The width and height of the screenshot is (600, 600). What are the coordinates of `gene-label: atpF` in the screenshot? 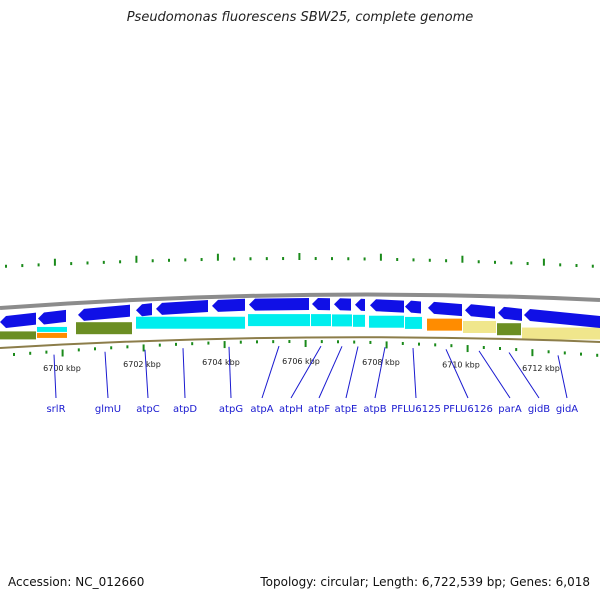 It's located at (319, 409).